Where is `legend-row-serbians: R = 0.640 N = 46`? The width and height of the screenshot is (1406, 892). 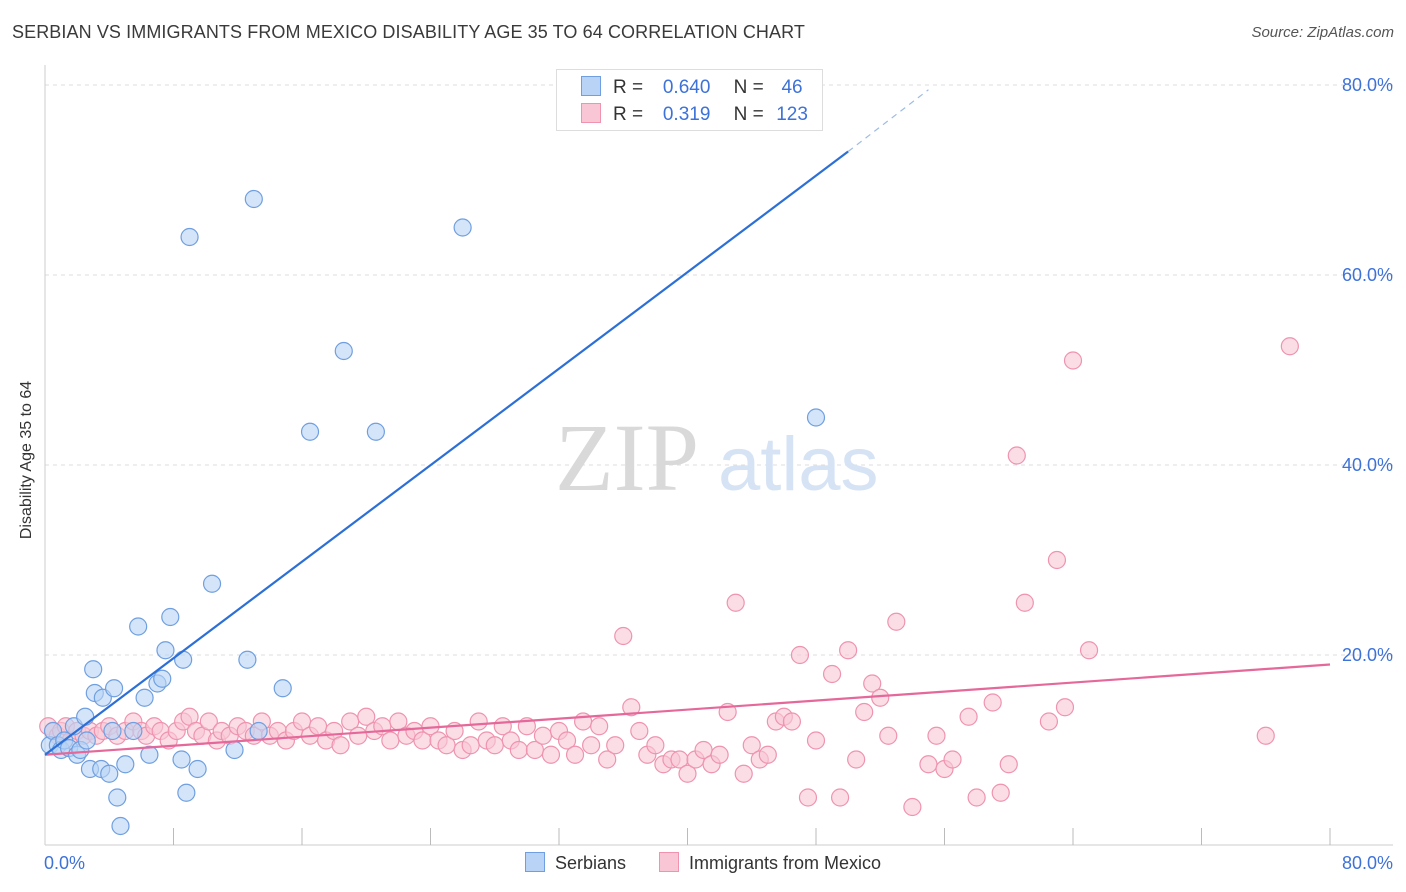 legend-row-serbians: R = 0.640 N = 46 is located at coordinates (698, 87).